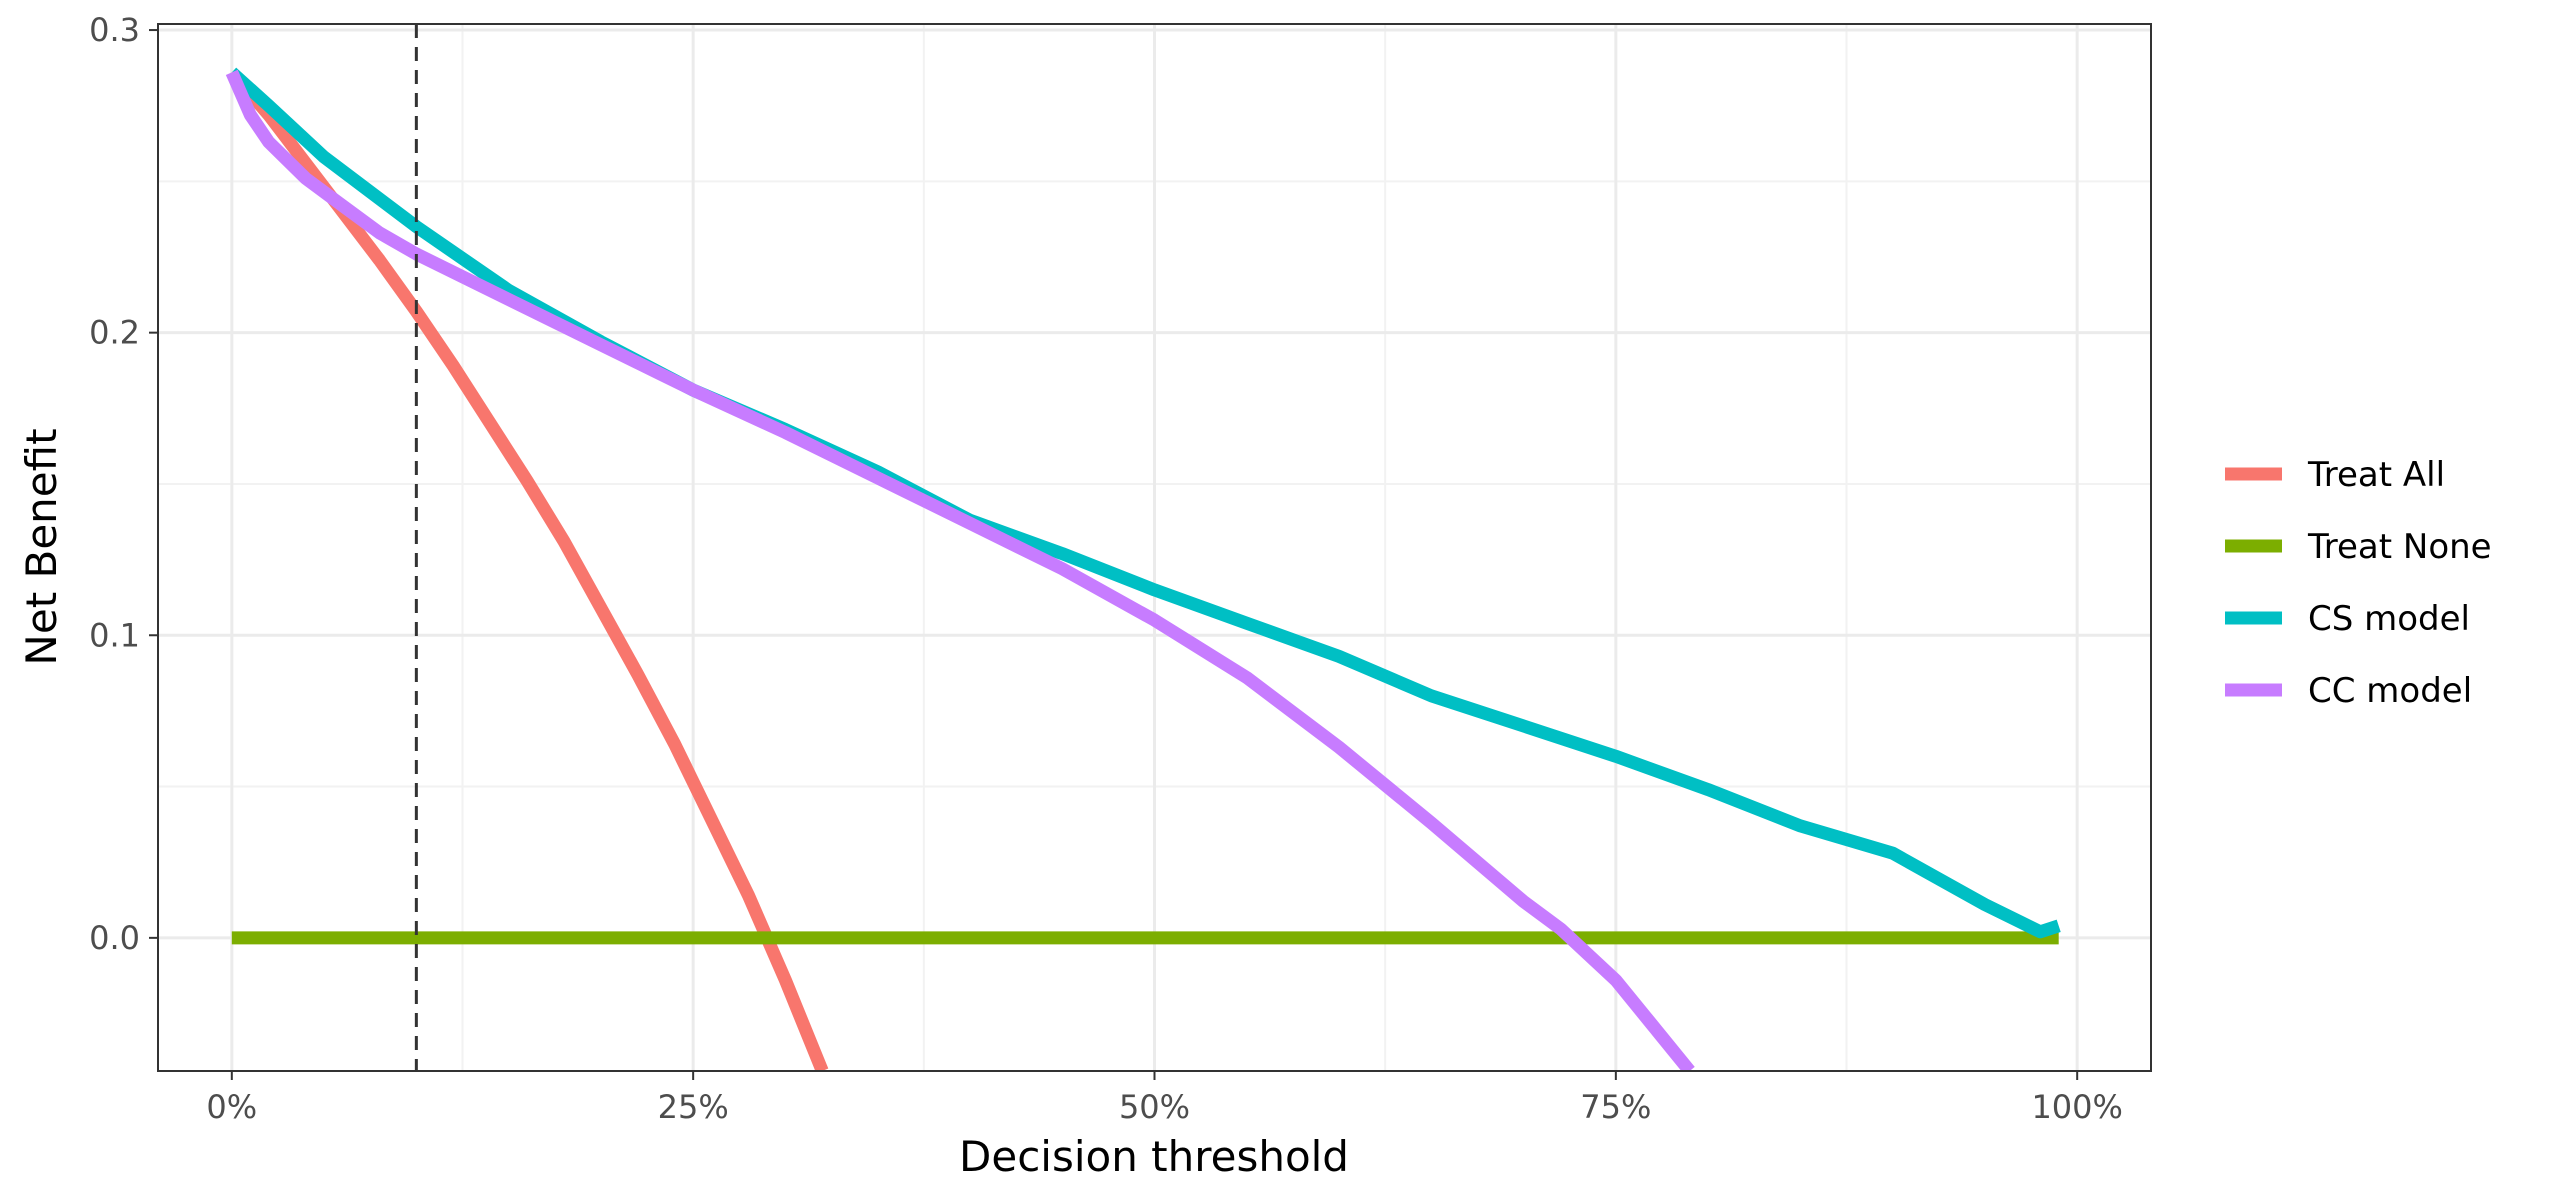 The image size is (2550, 1200). Describe the element at coordinates (2390, 691) in the screenshot. I see `legend-label-cc-model: CC model` at that location.